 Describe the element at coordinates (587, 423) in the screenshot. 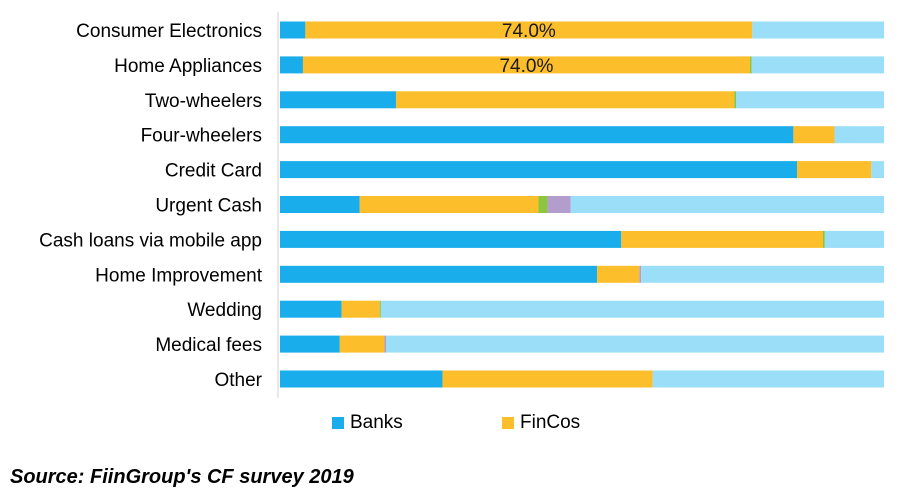

I see `legend-item-fincos: FinCos` at that location.